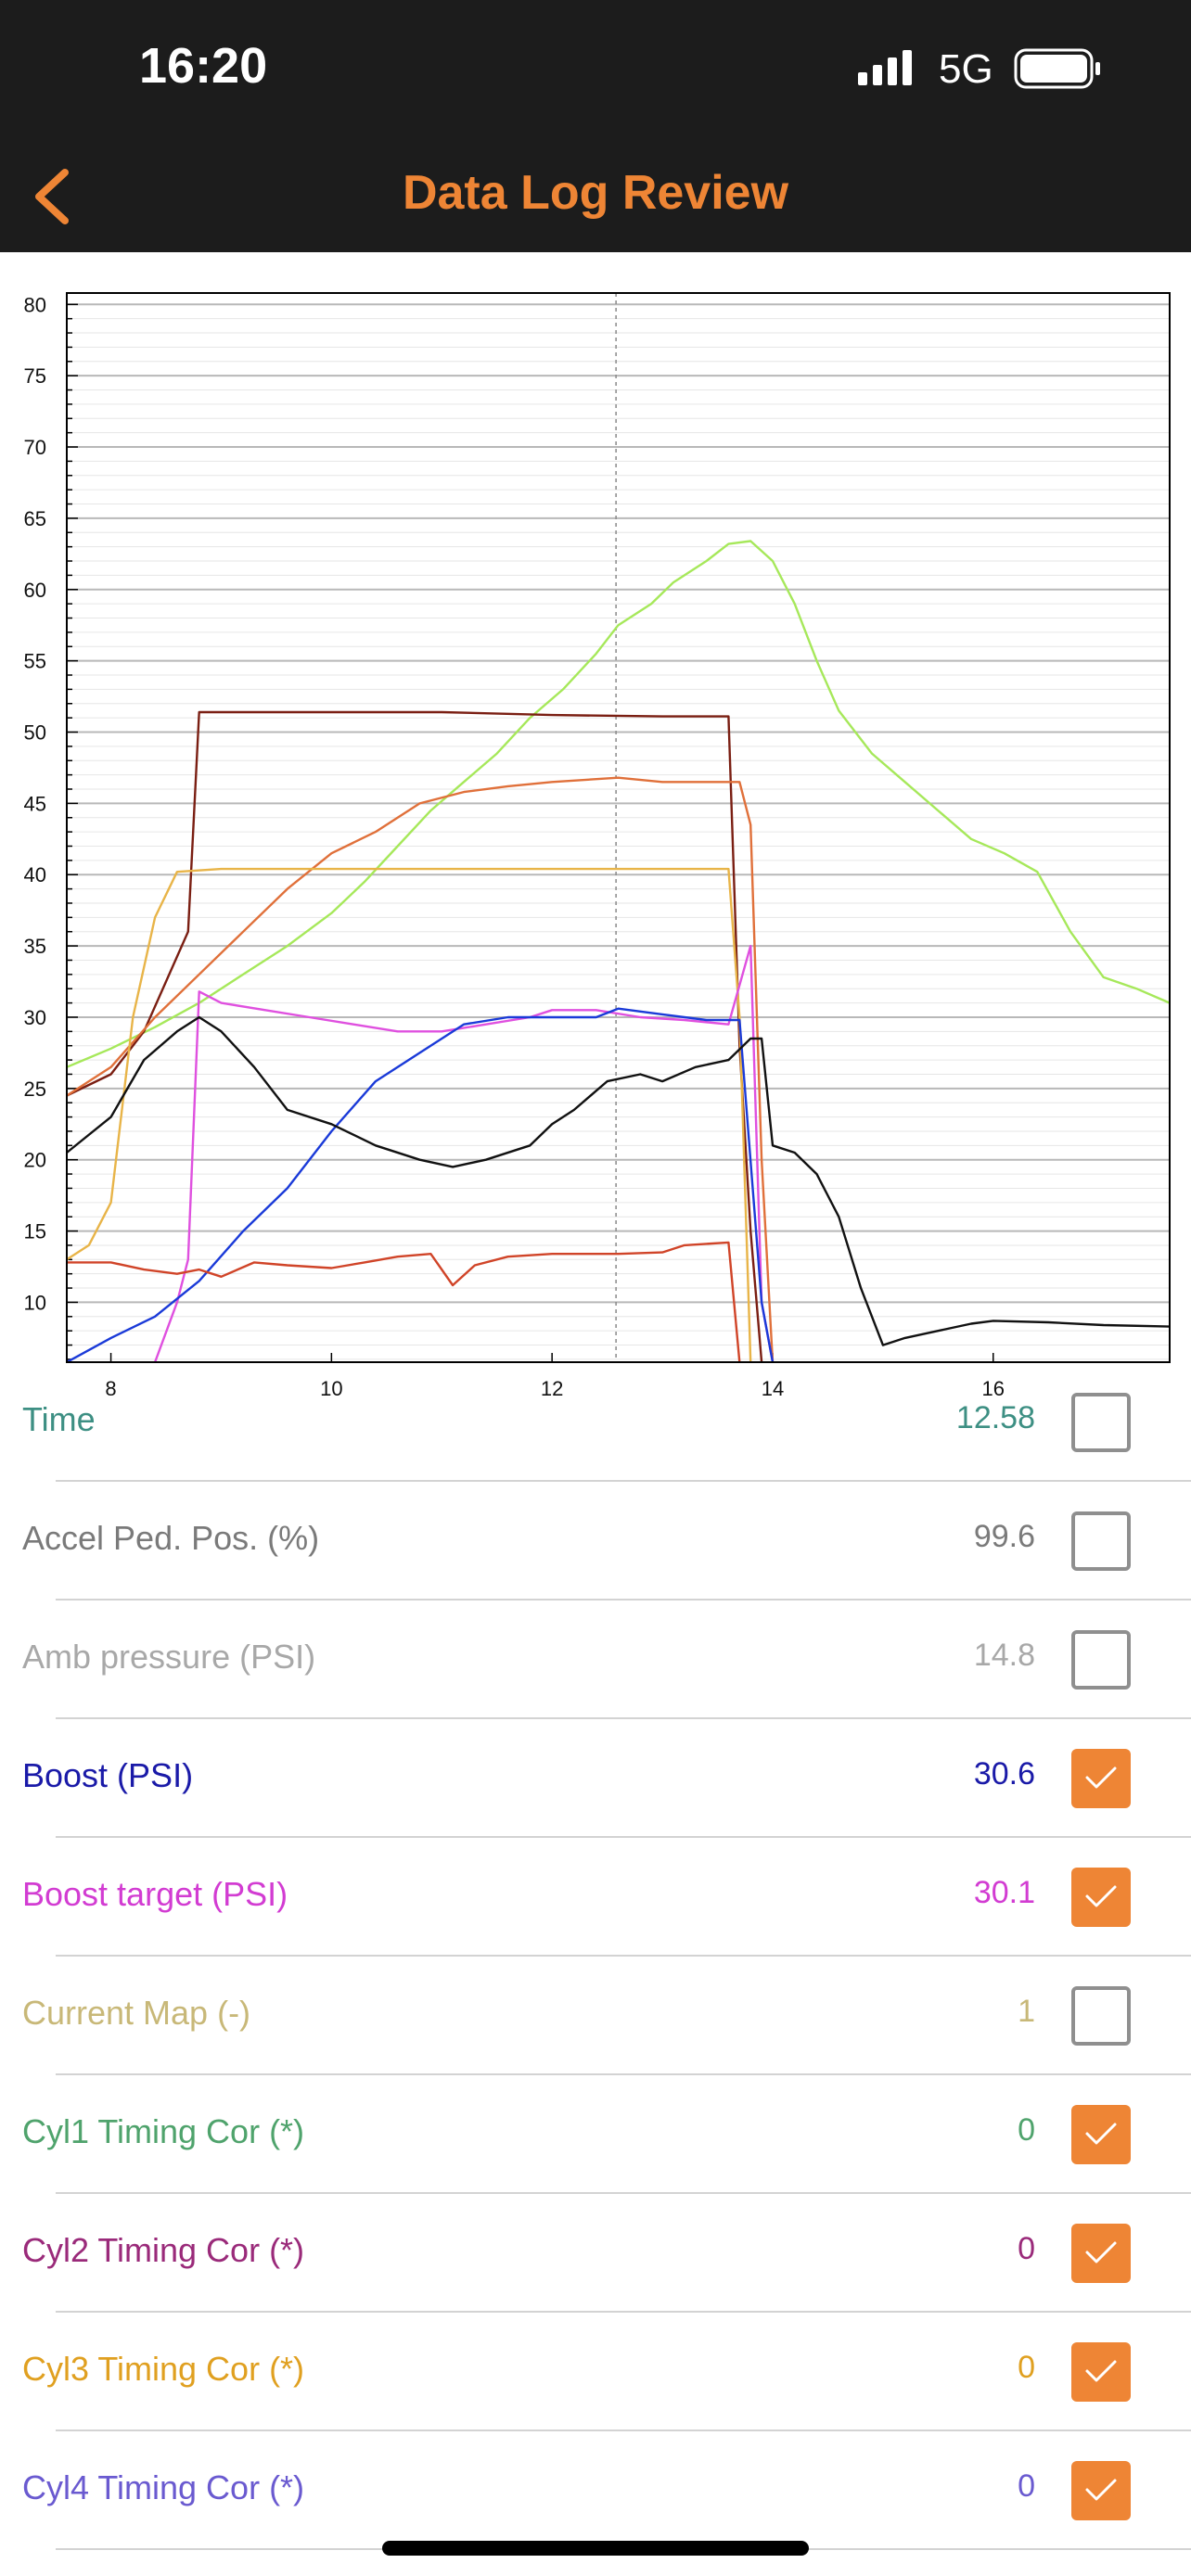 The width and height of the screenshot is (1191, 2576). I want to click on parameter-label: Current Map (-), so click(136, 2013).